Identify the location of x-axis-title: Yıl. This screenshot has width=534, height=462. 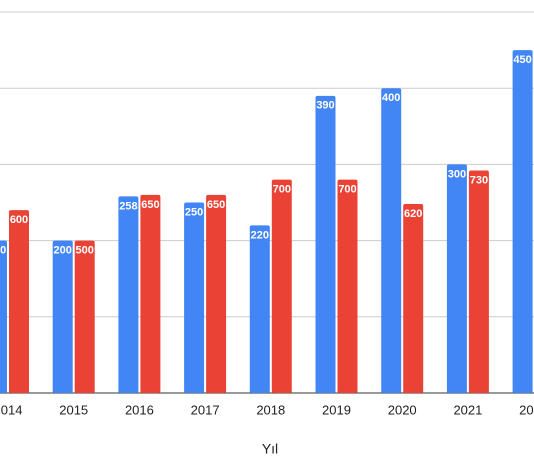
(270, 449).